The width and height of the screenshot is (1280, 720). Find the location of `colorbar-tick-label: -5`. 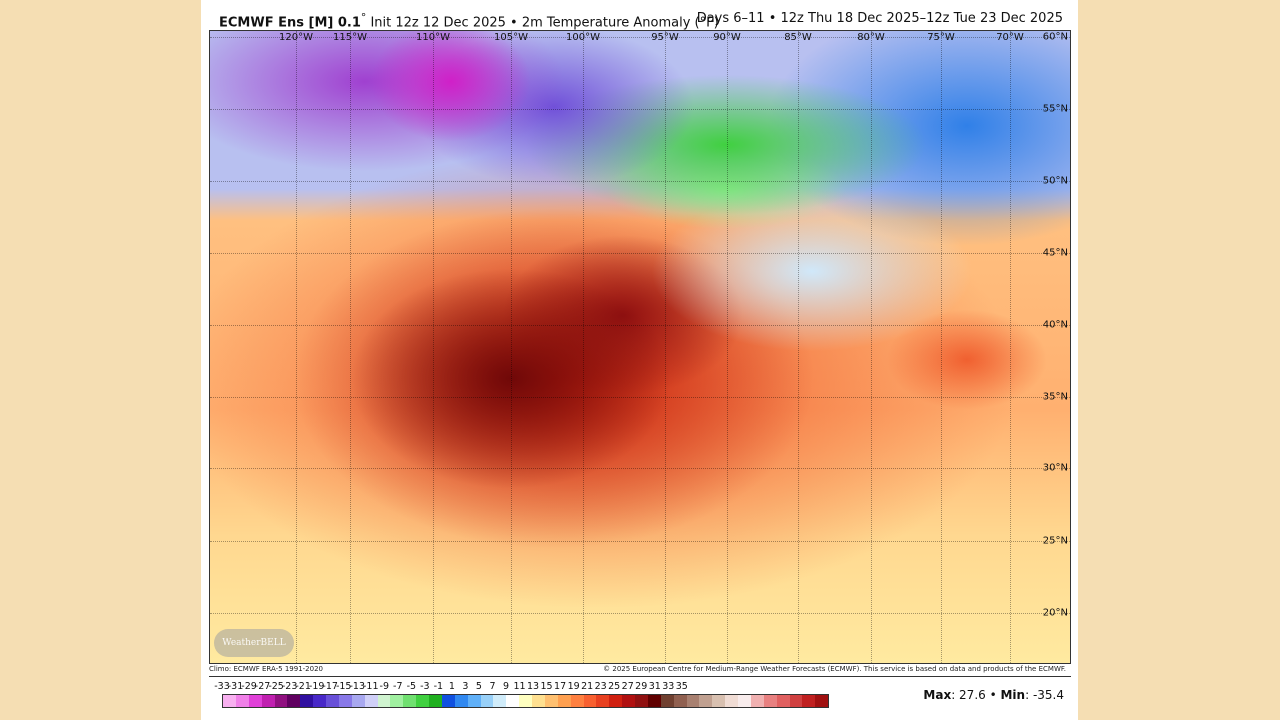

colorbar-tick-label: -5 is located at coordinates (411, 686).